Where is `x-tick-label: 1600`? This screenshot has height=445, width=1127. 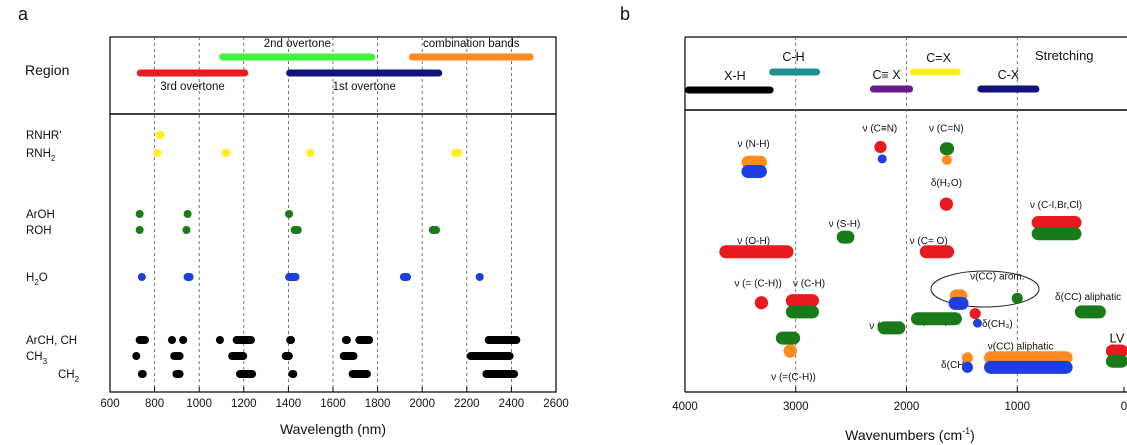 x-tick-label: 1600 is located at coordinates (333, 404).